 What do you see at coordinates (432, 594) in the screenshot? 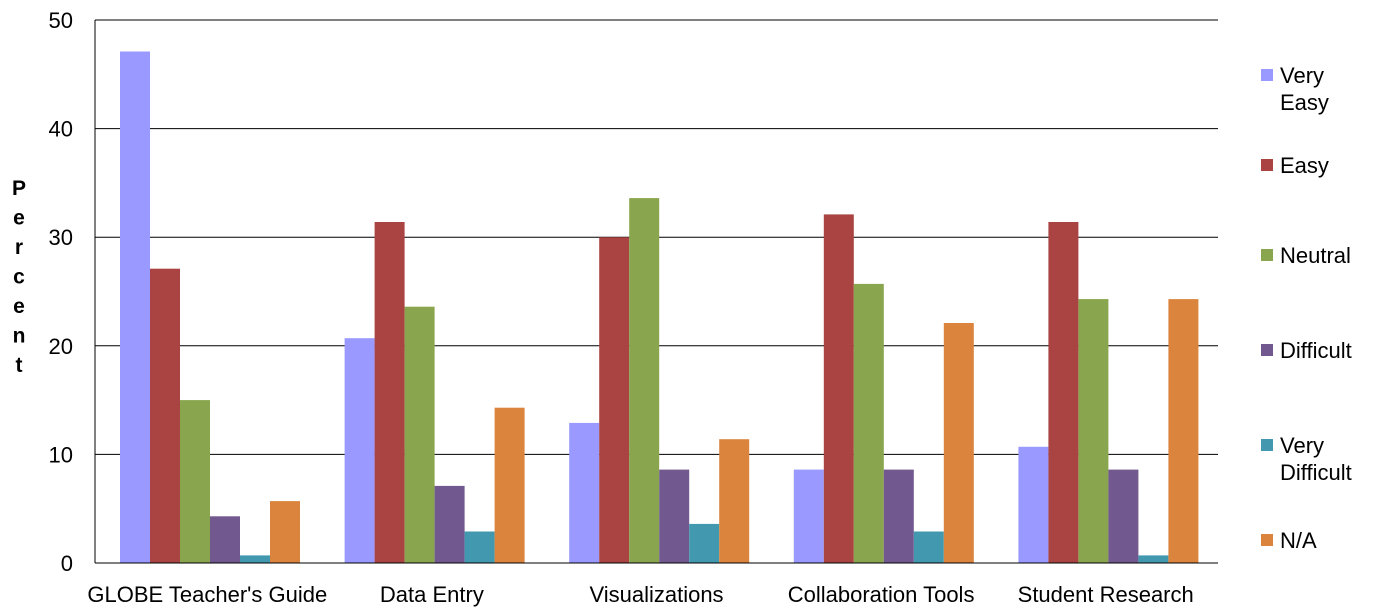
I see `x-category-label: Data Entry` at bounding box center [432, 594].